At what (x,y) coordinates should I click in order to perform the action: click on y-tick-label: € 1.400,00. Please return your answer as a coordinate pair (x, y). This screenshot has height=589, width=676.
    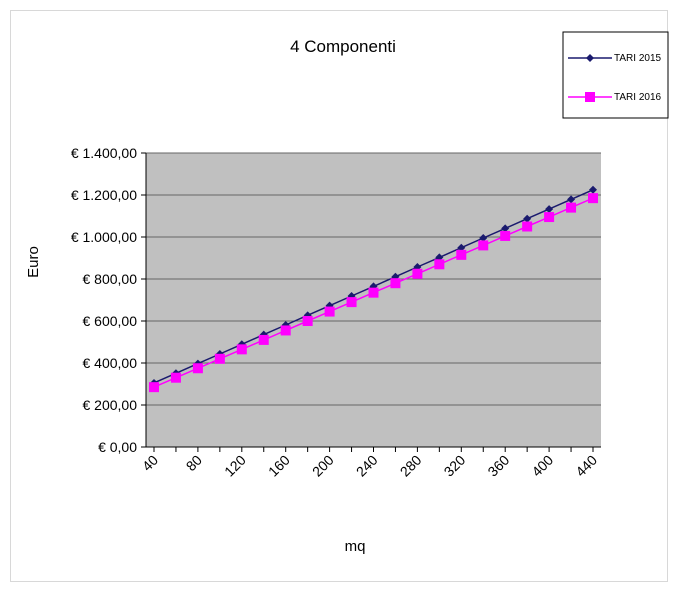
    Looking at the image, I should click on (104, 153).